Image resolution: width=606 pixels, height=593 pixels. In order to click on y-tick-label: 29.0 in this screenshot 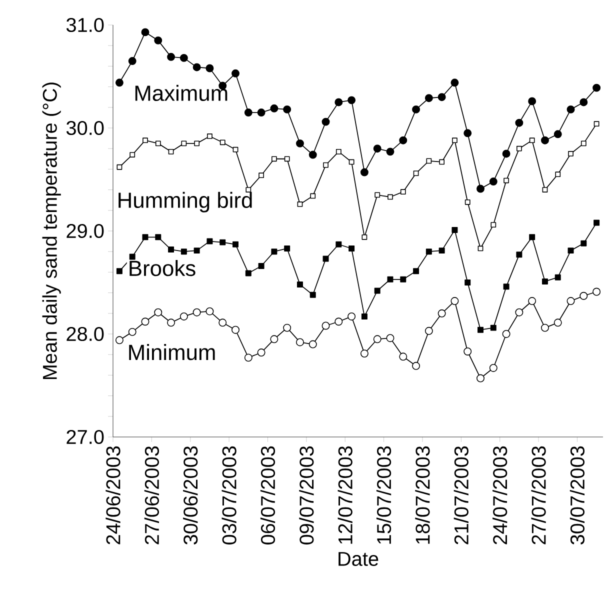, I will do `click(85, 231)`.